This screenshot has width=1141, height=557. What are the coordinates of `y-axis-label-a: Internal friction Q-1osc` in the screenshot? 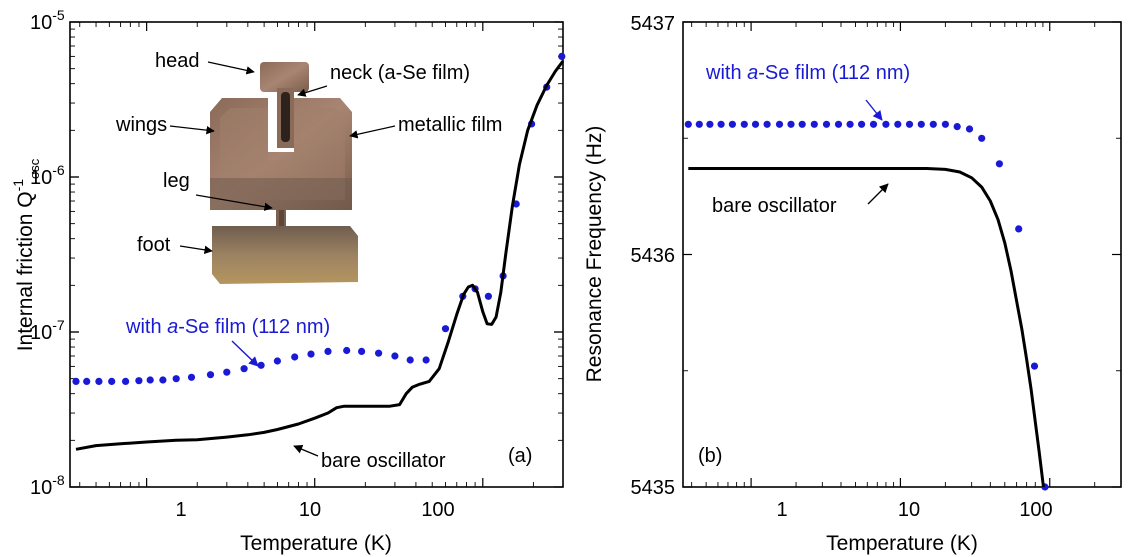 It's located at (26, 254).